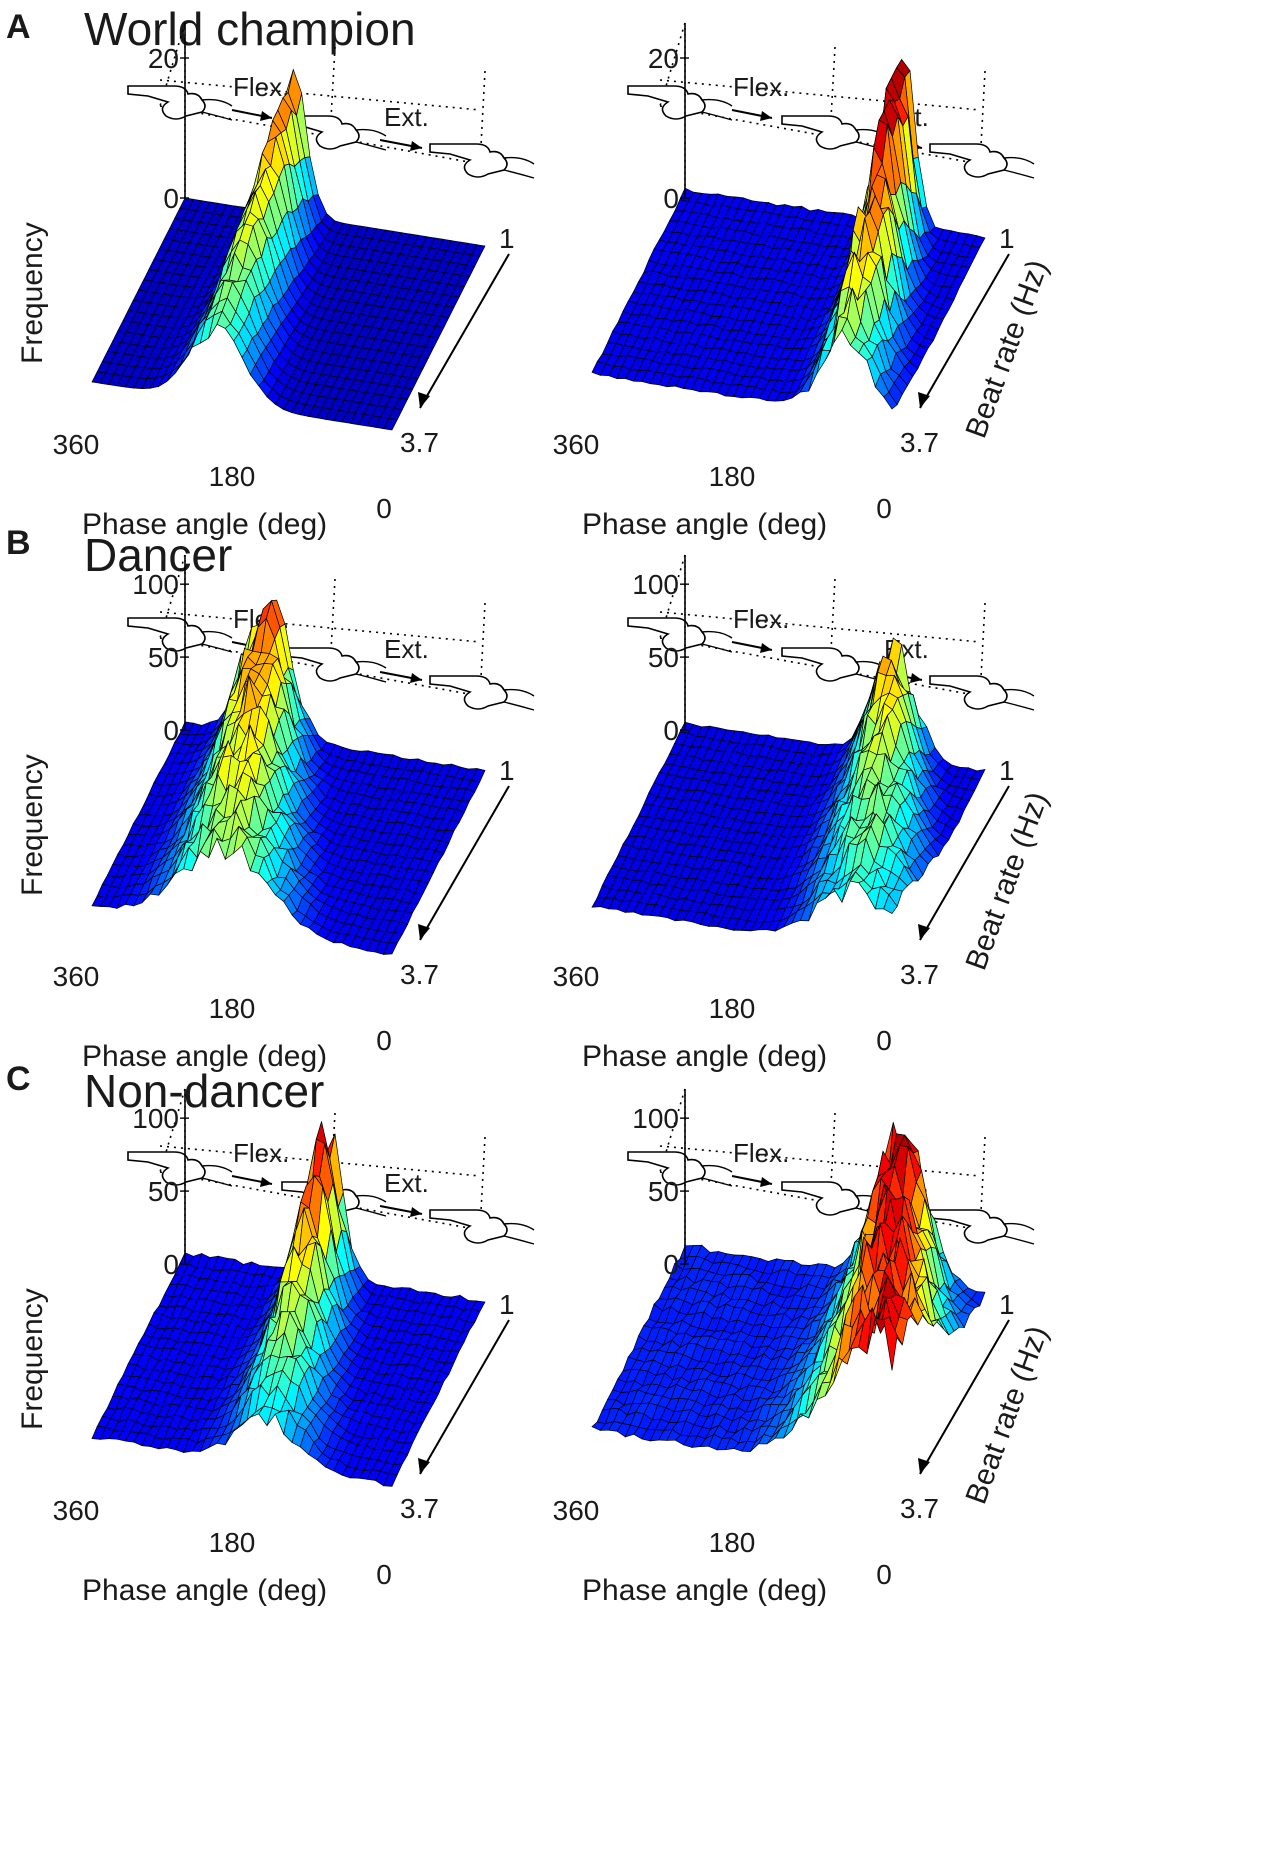 Image resolution: width=1280 pixels, height=1865 pixels. What do you see at coordinates (18, 543) in the screenshot?
I see `panel-letter-b: B` at bounding box center [18, 543].